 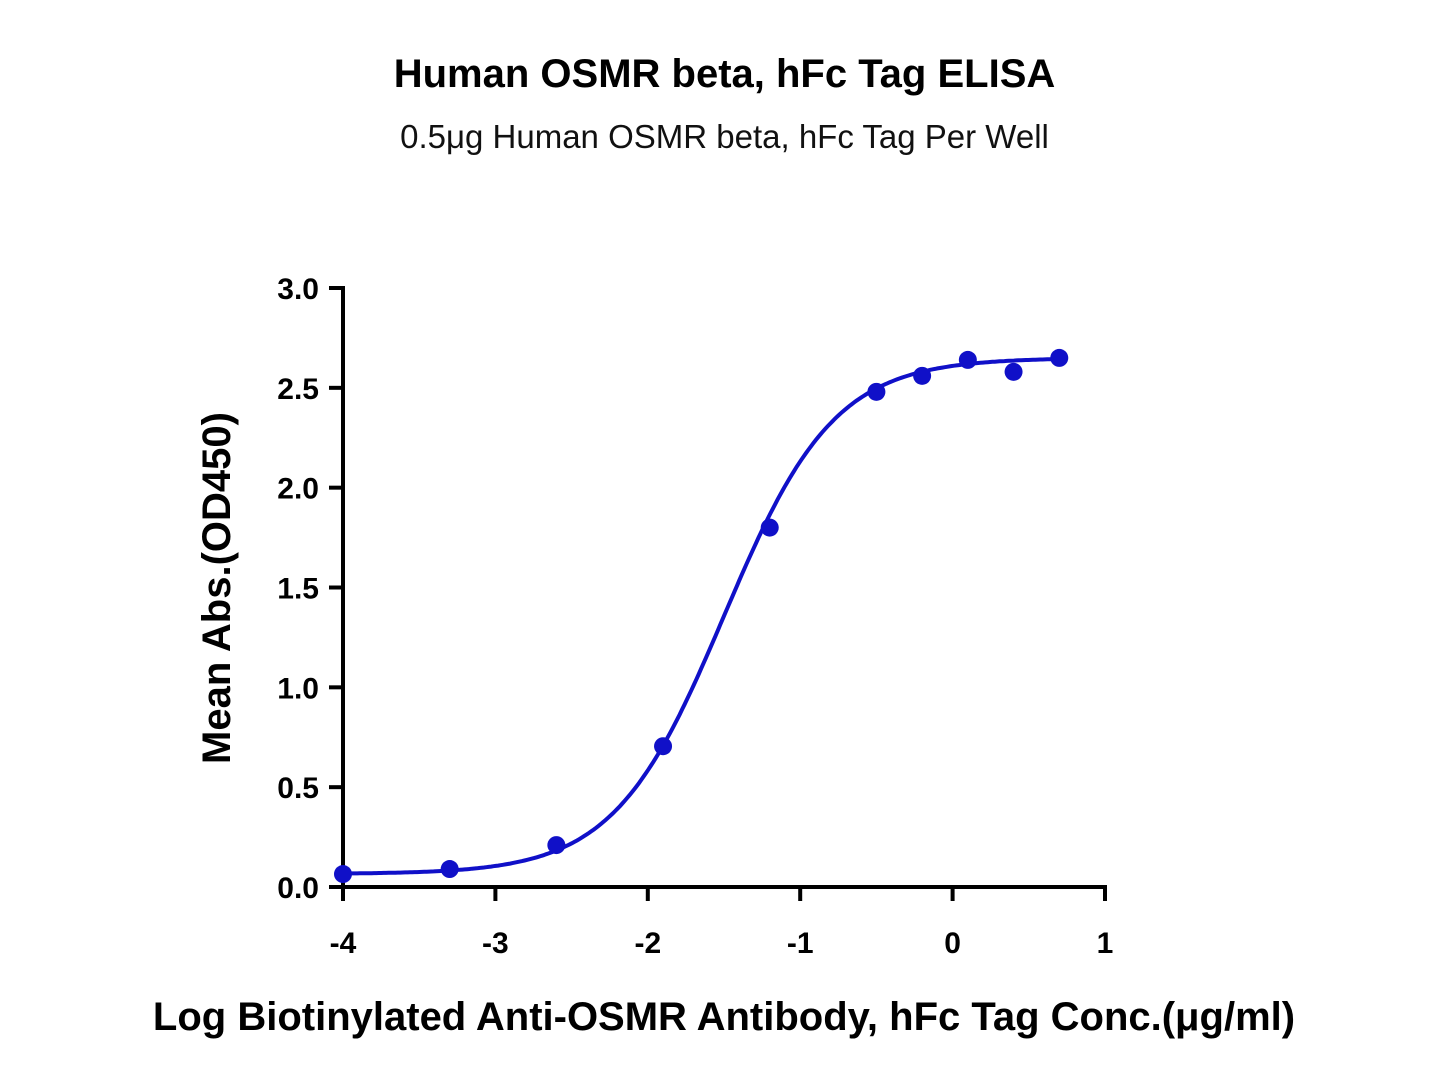 What do you see at coordinates (298, 888) in the screenshot?
I see `y-tick-label: 0.0` at bounding box center [298, 888].